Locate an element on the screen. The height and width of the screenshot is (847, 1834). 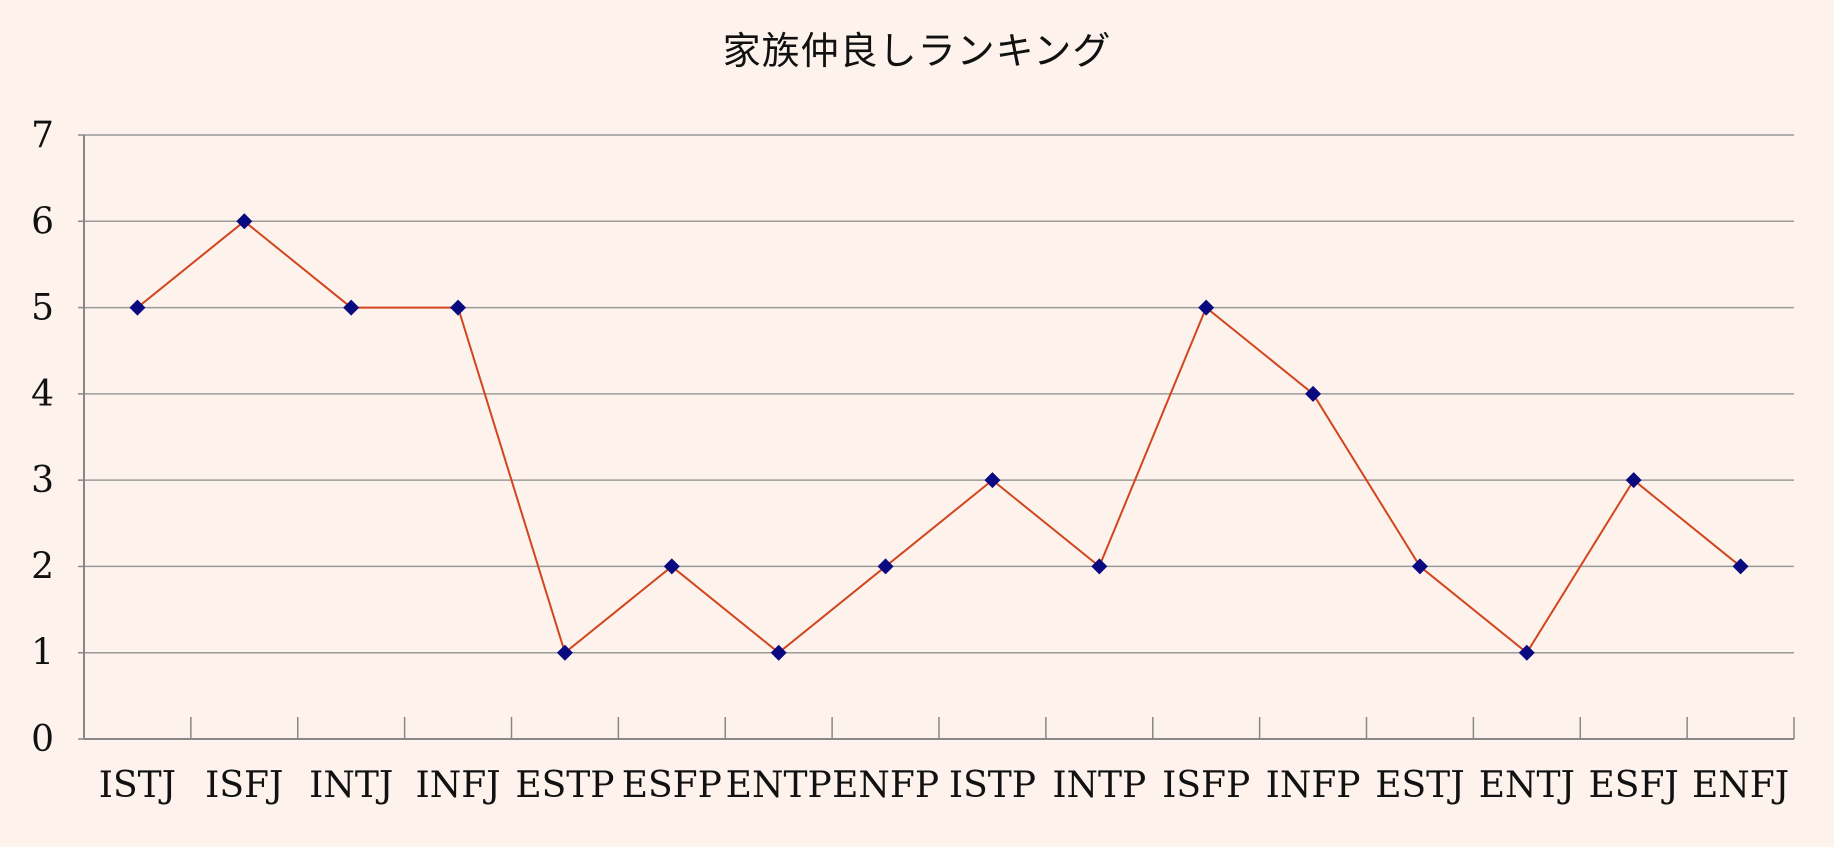
x-tick-label: INFJ is located at coordinates (457, 785).